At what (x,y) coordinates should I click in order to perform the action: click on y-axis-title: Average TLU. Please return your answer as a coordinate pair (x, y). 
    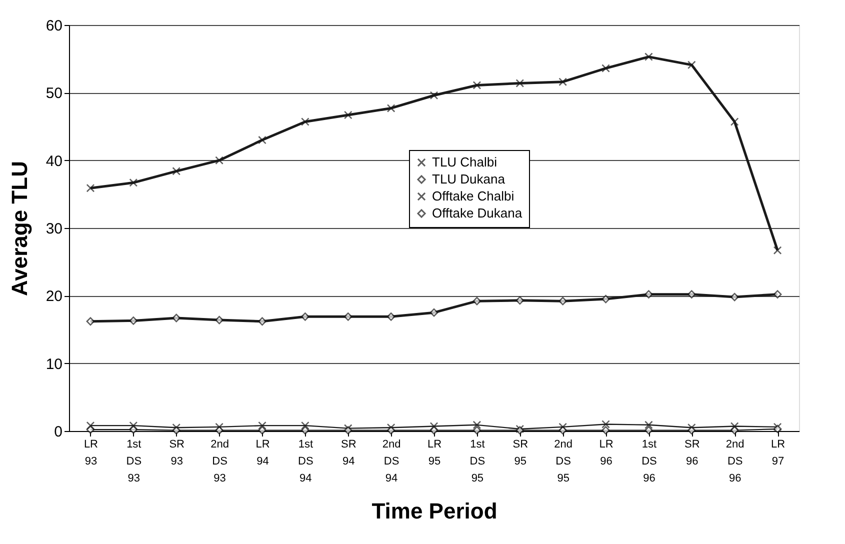
    Looking at the image, I should click on (19, 228).